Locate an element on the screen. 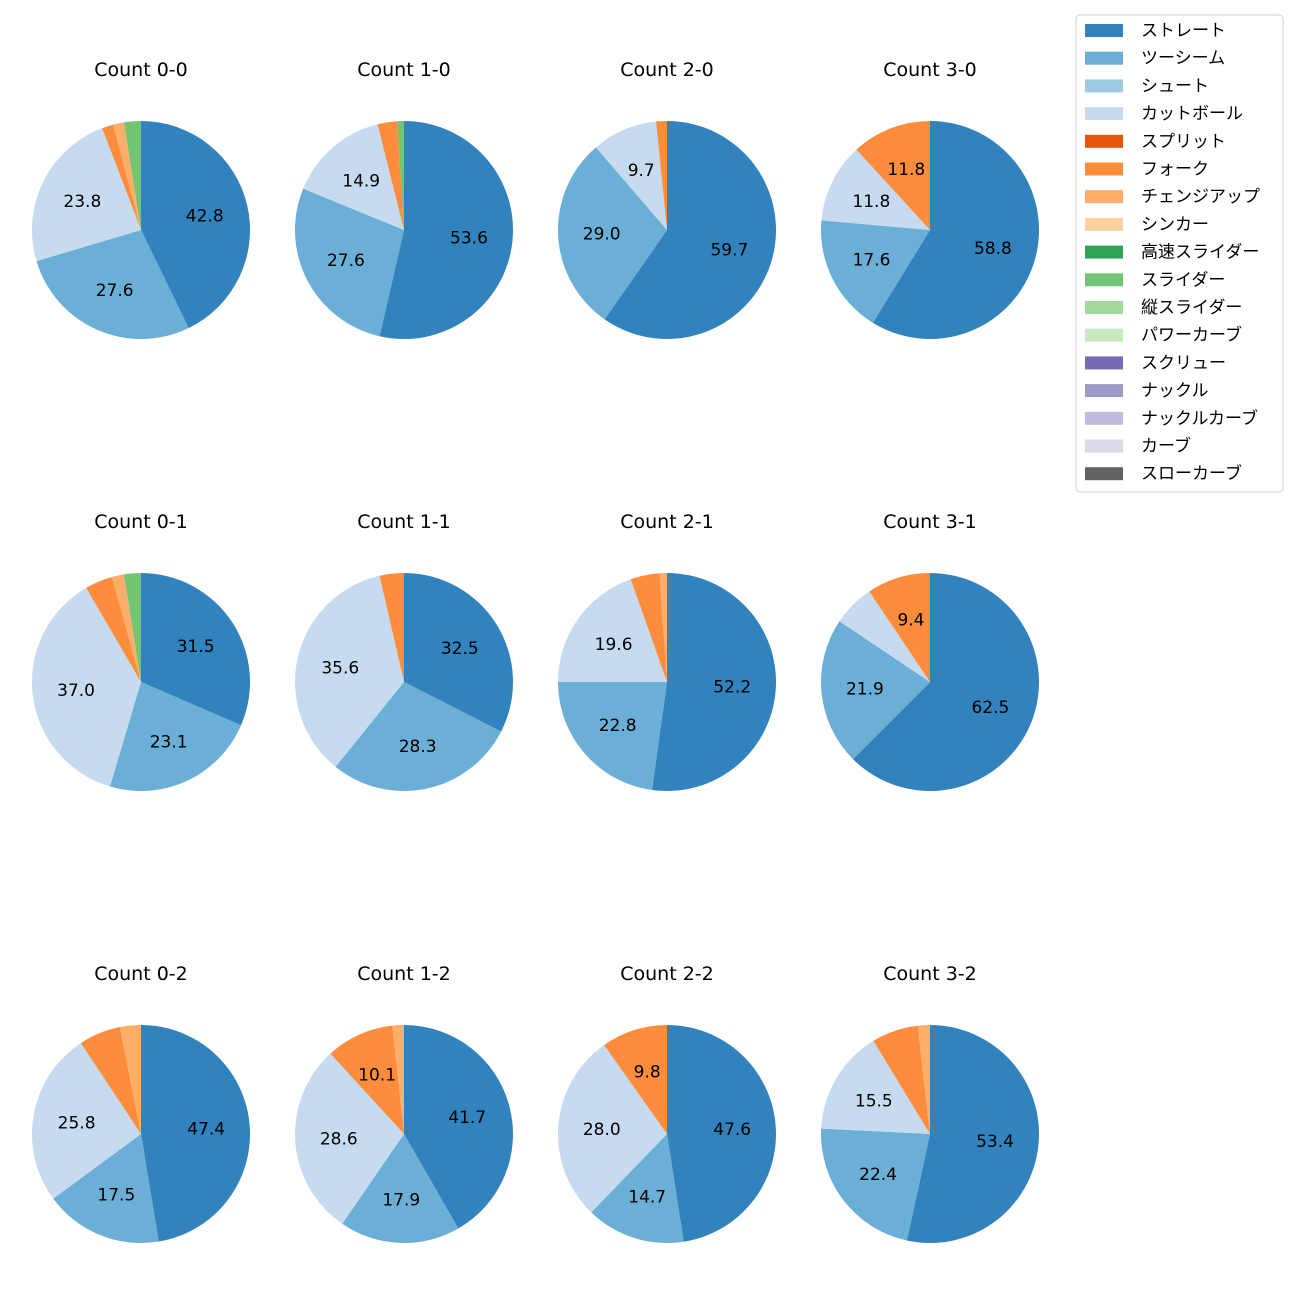  pie-chart: Count 2-0 59.7 29.0 9.7 is located at coordinates (667, 199).